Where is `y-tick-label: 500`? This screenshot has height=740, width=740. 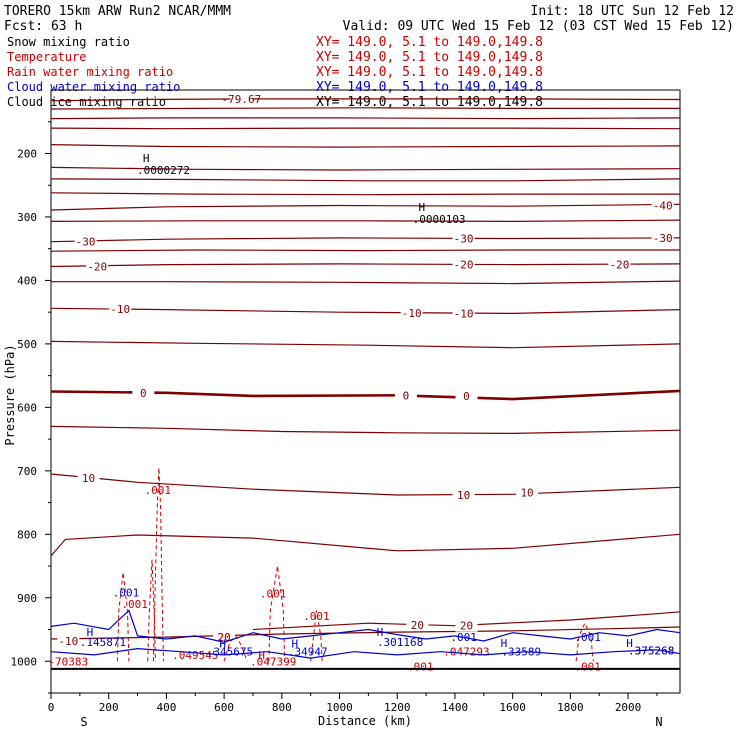
y-tick-label: 500 is located at coordinates (27, 344).